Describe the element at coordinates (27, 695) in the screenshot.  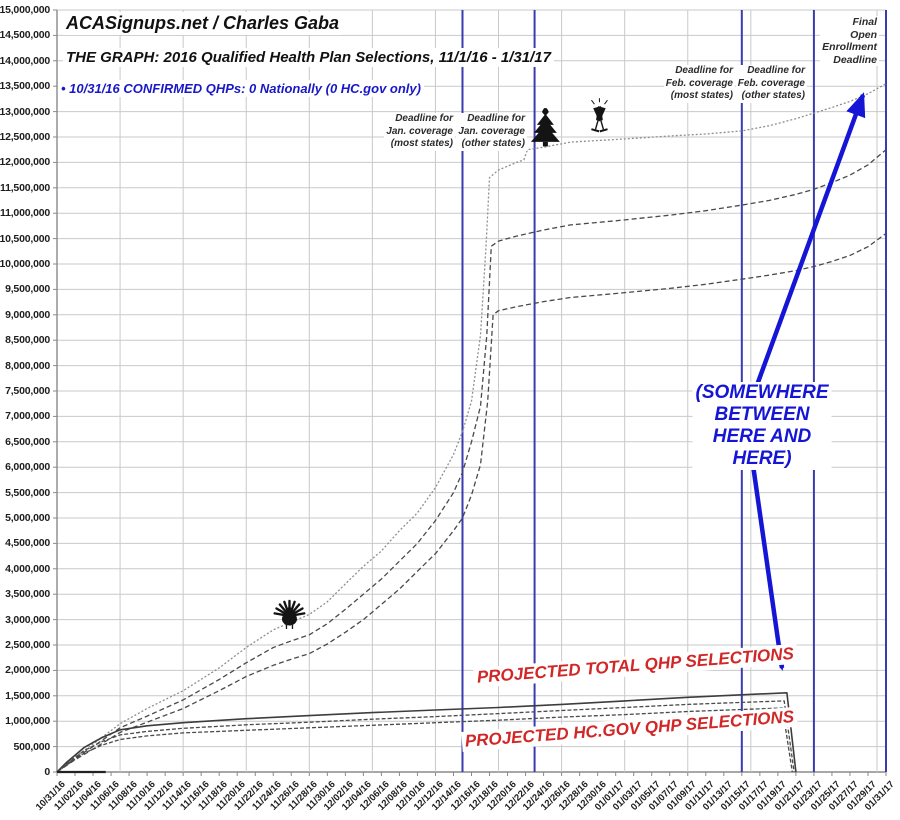
I see `y-tick-label: 1,500,000` at that location.